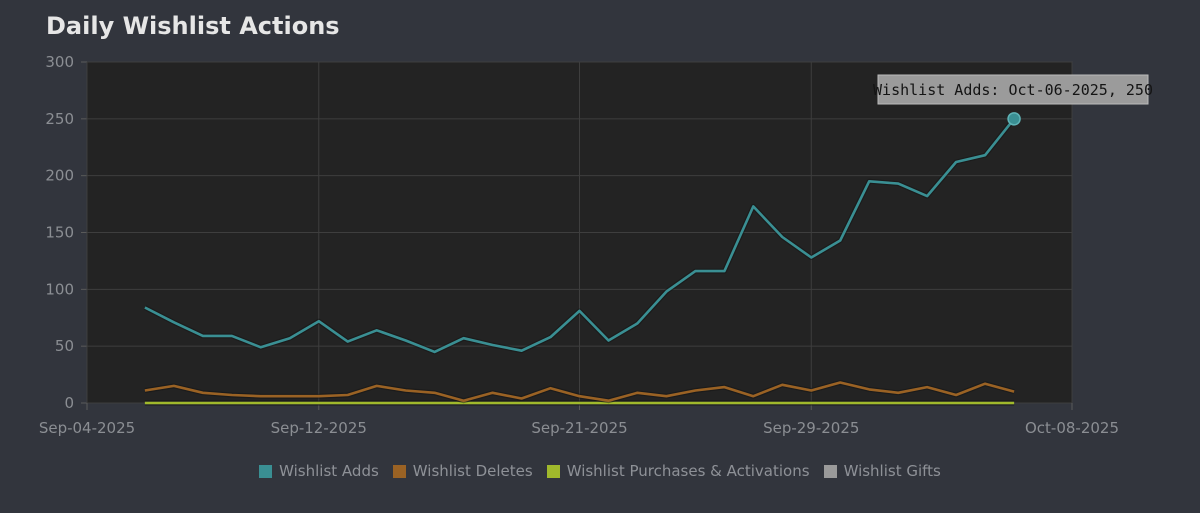  What do you see at coordinates (59, 176) in the screenshot?
I see `y-tick-label: 200` at bounding box center [59, 176].